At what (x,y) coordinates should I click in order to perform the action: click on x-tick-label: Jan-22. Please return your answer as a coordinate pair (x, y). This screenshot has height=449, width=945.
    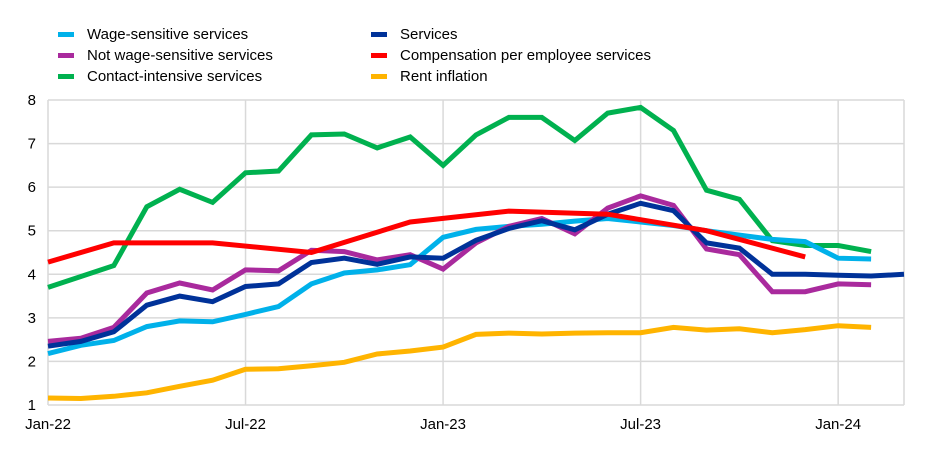
    Looking at the image, I should click on (48, 424).